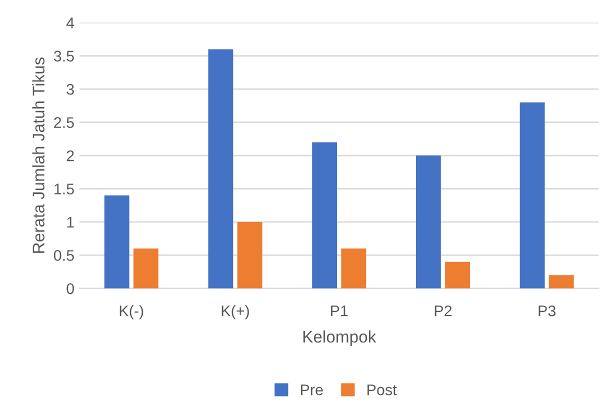 This screenshot has width=611, height=412. What do you see at coordinates (70, 23) in the screenshot?
I see `y-tick-label: 4` at bounding box center [70, 23].